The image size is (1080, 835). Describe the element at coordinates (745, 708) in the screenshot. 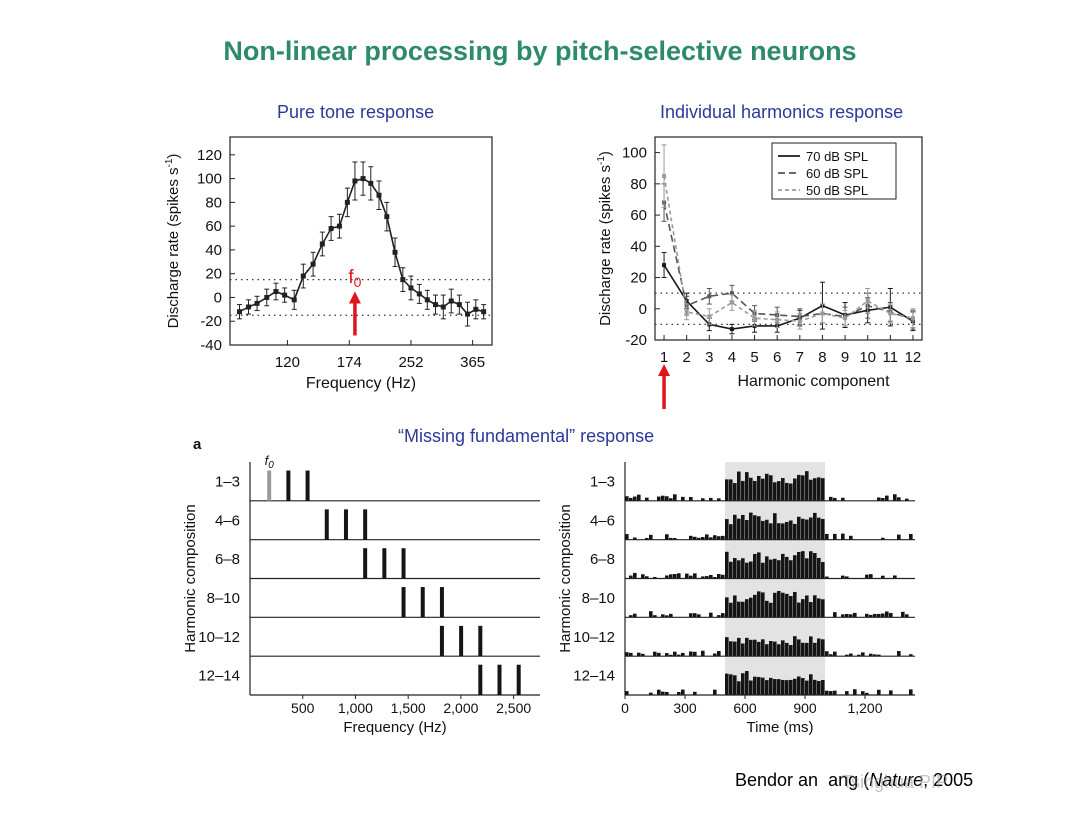

I see `psth-x-tick-label: 600` at that location.